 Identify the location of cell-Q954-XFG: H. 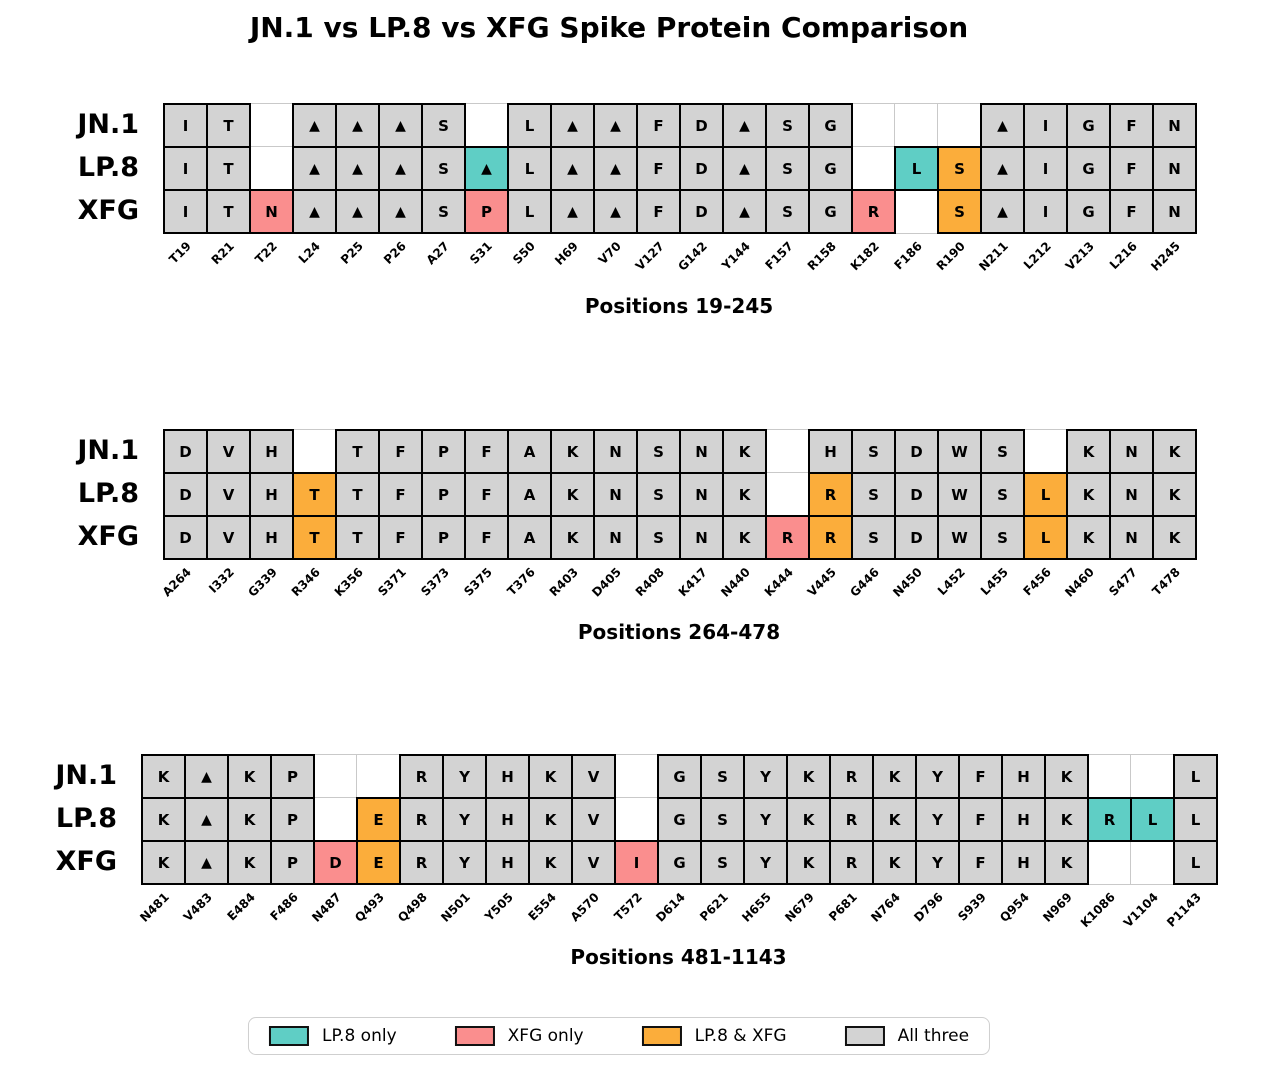
(1023, 862).